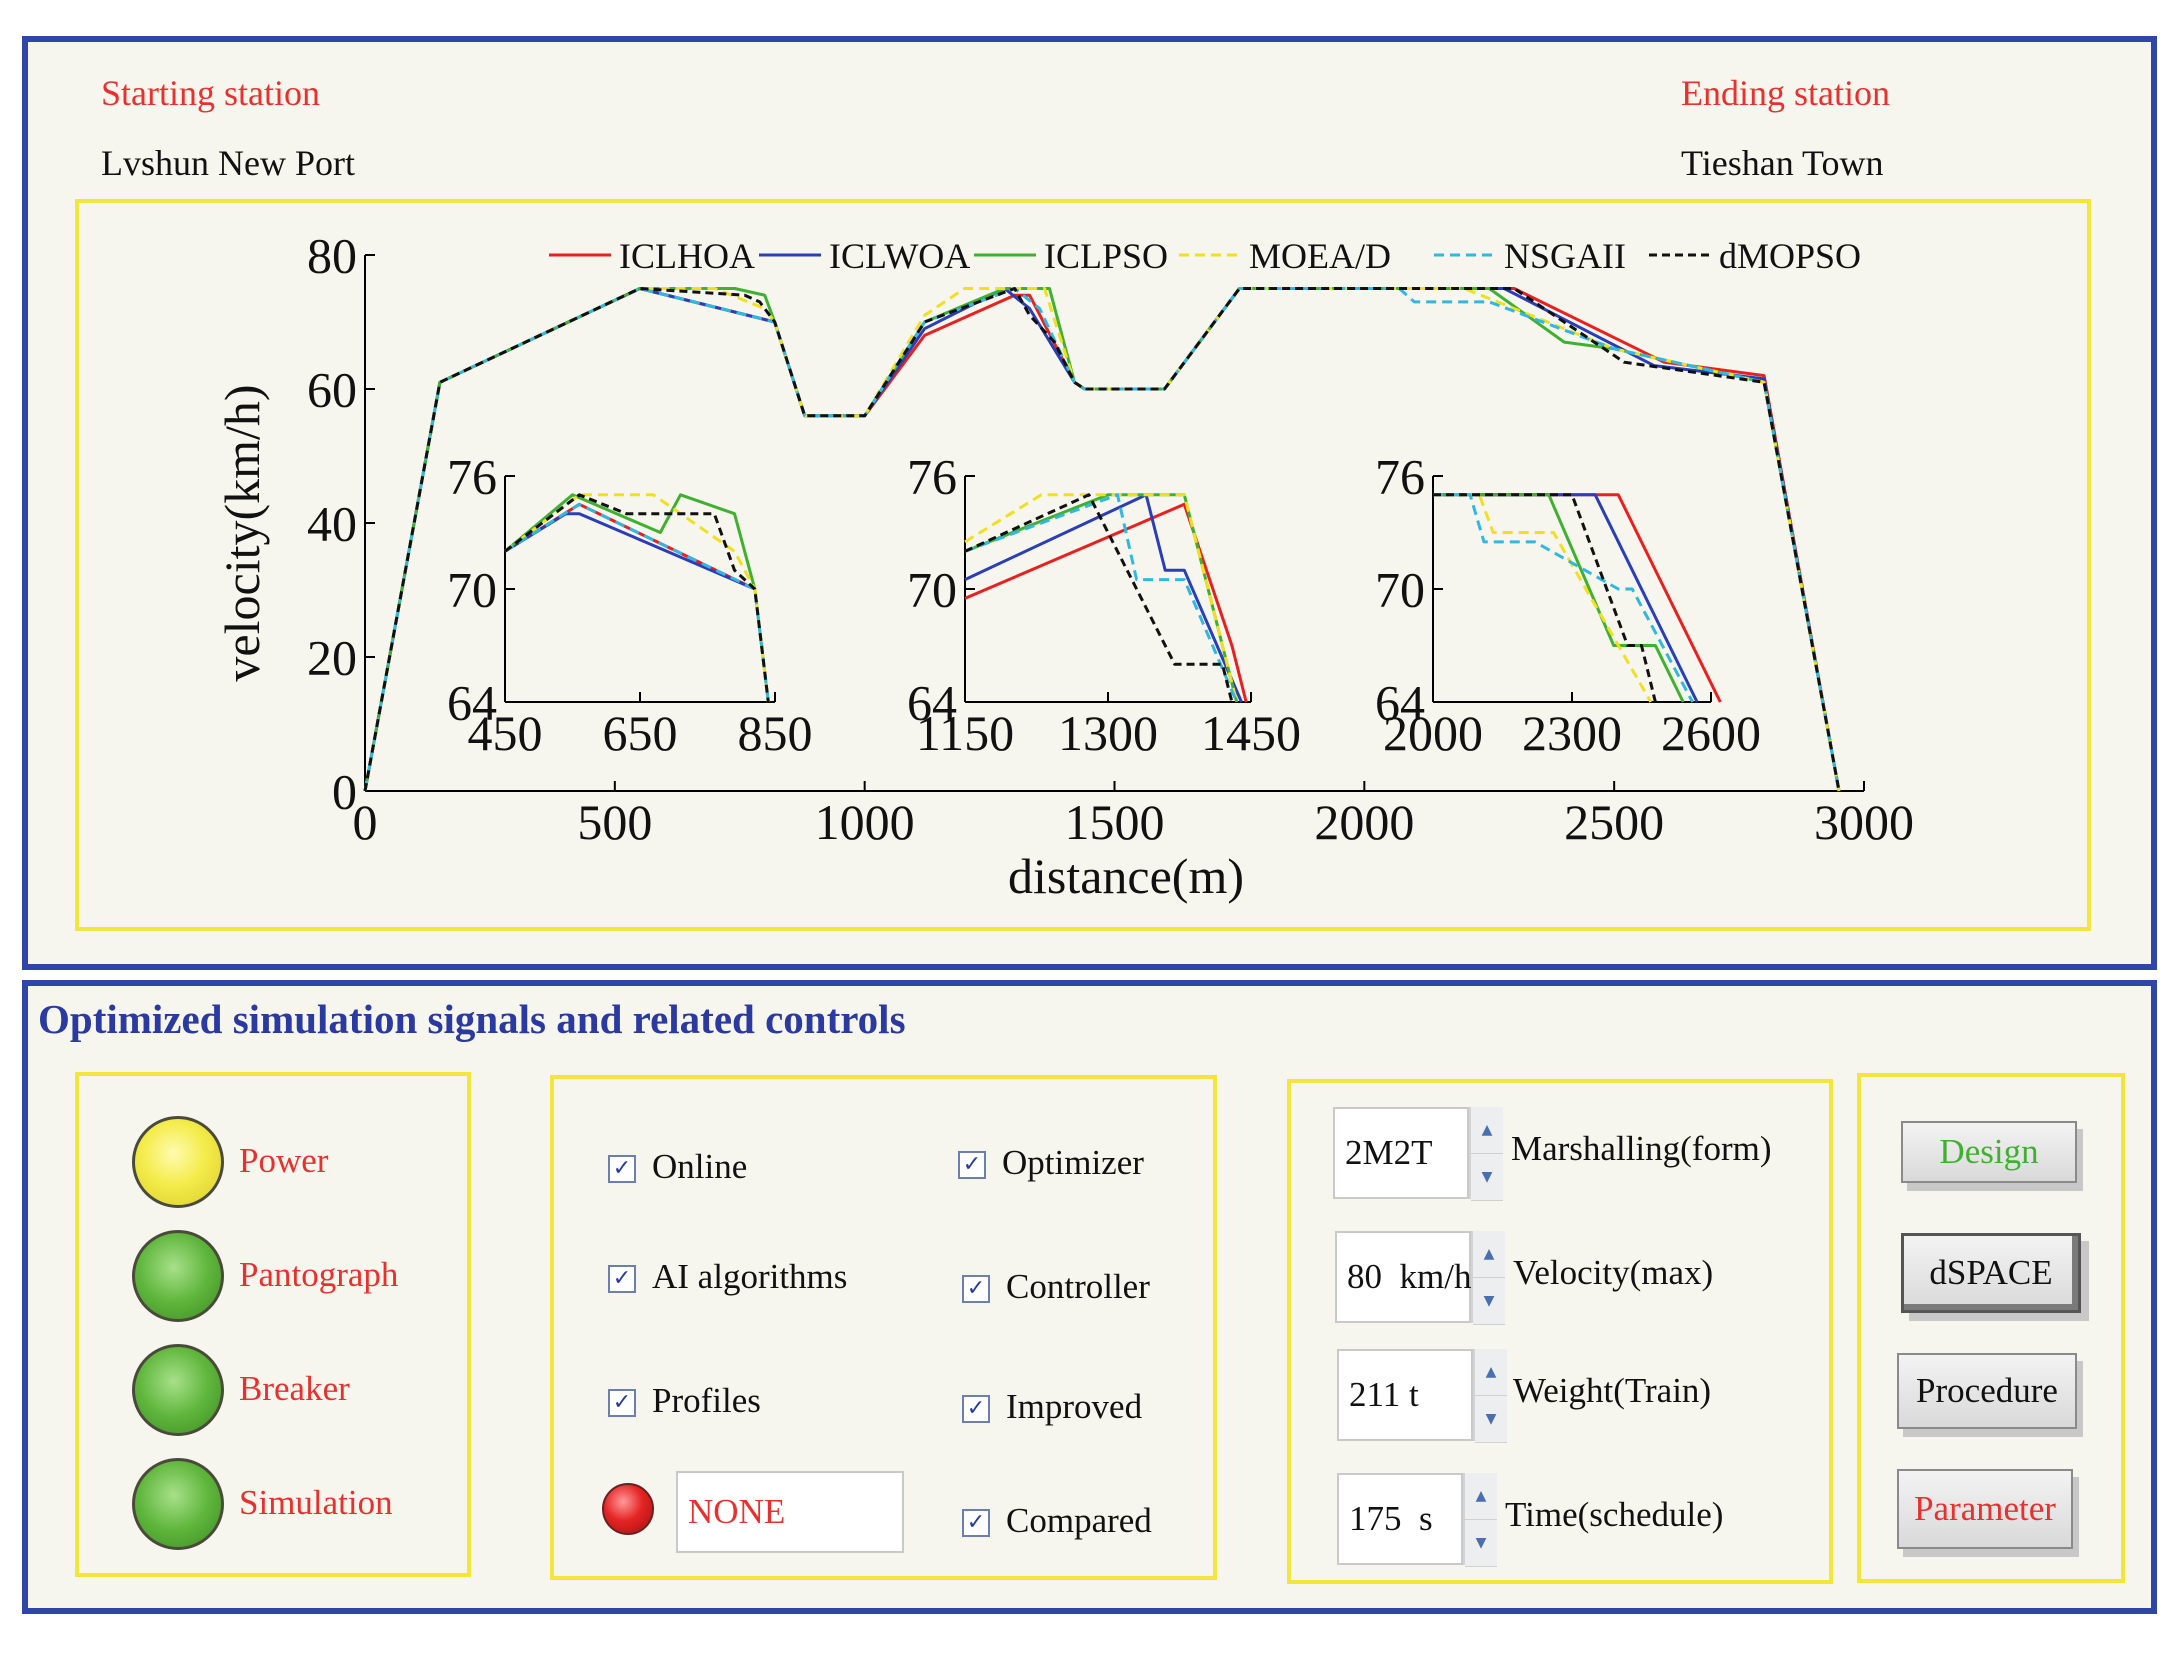  I want to click on power-label: Power, so click(284, 1160).